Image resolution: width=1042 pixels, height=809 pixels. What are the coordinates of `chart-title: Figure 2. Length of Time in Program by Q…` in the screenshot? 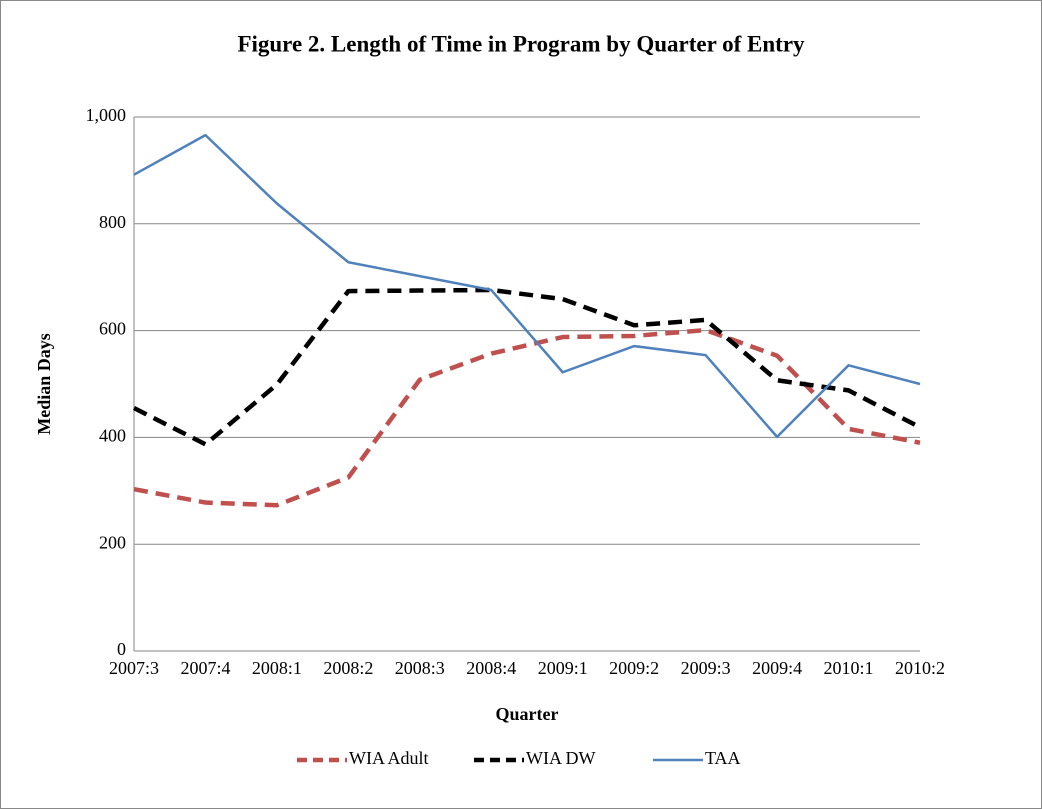 It's located at (521, 43).